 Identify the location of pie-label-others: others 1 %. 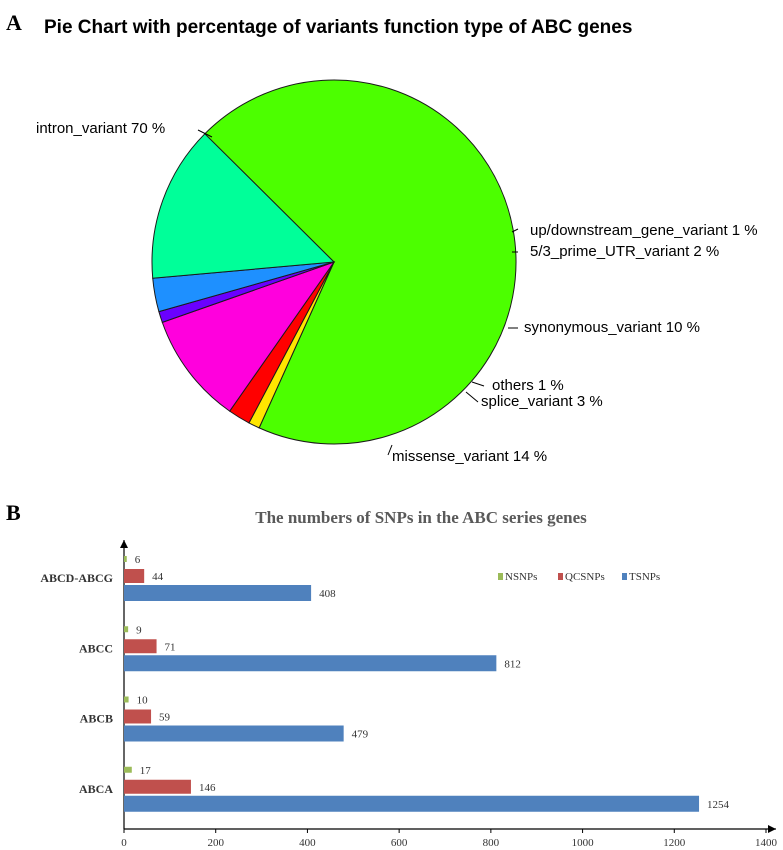
(528, 385).